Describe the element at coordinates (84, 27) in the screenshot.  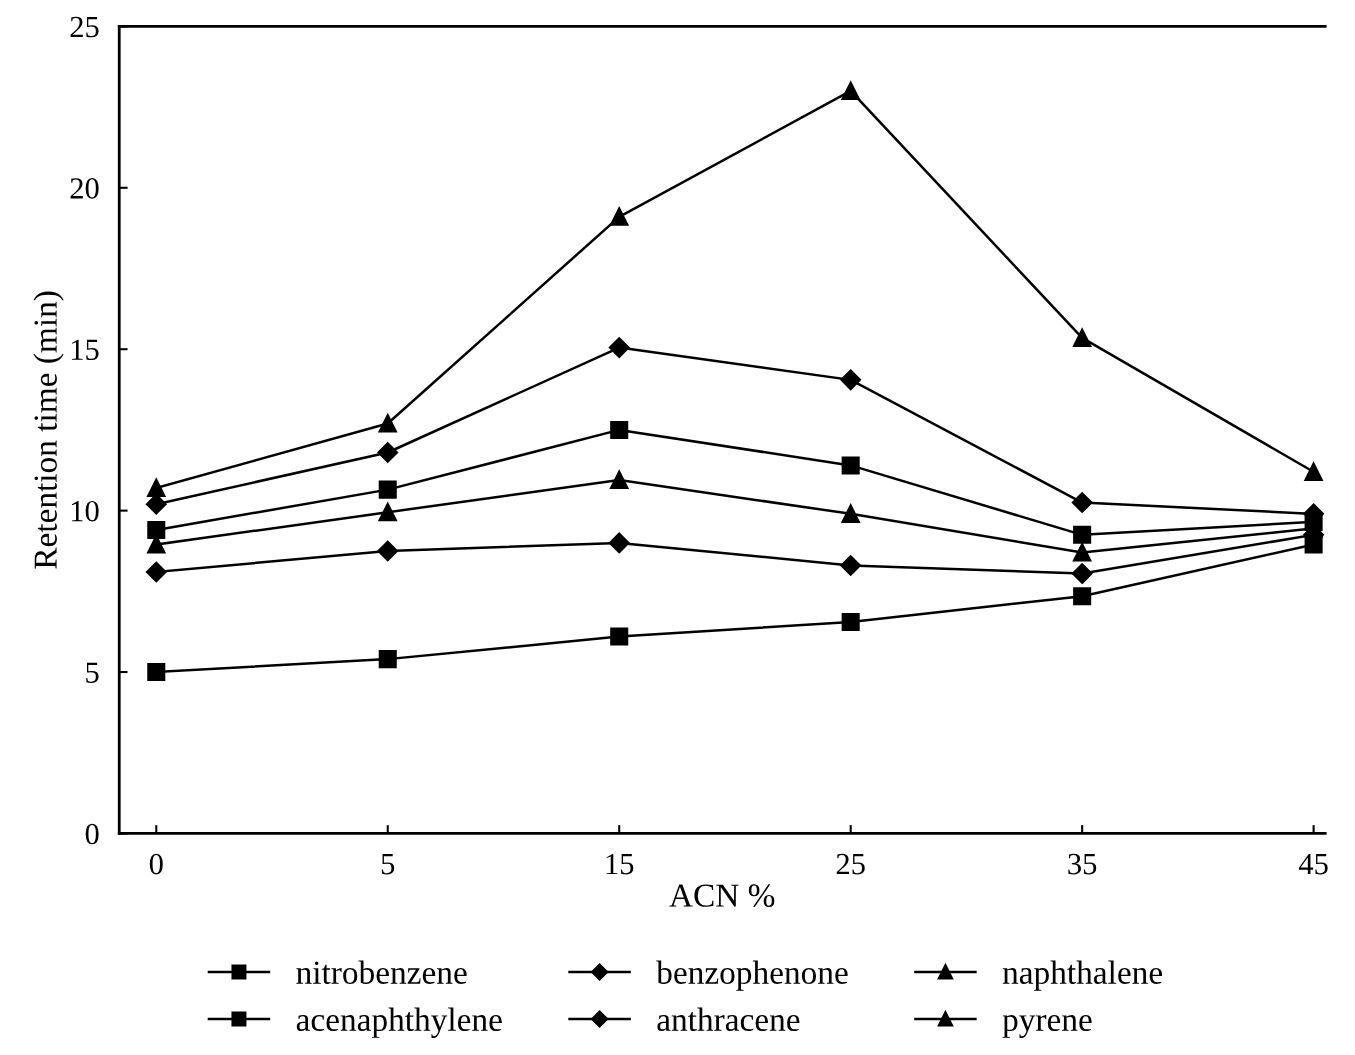
I see `y-tick-label: 25` at that location.